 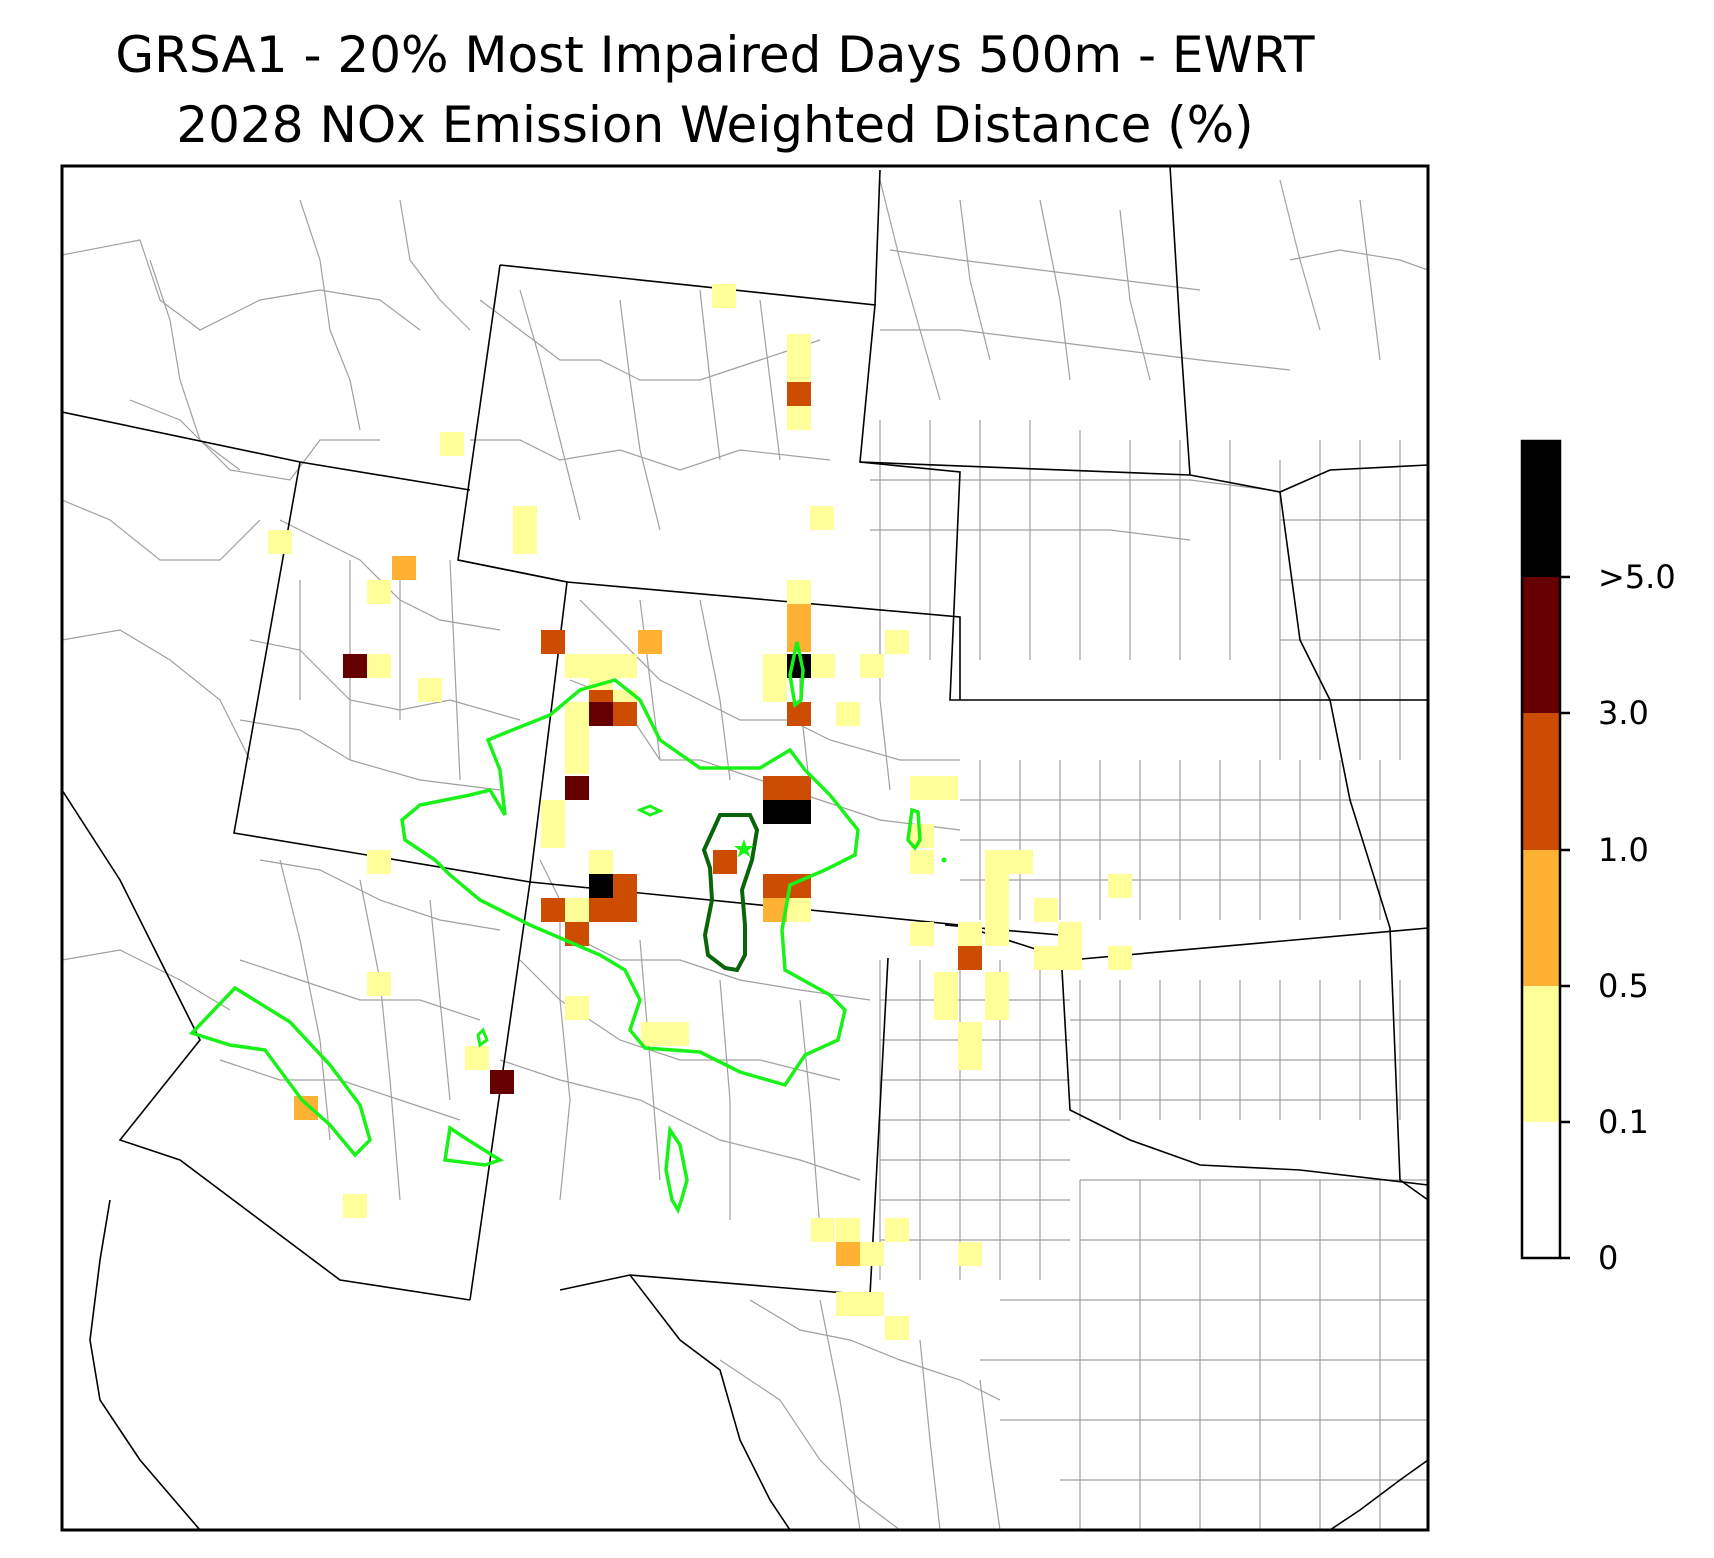 I want to click on colorbar-tick-label: 0, so click(x=1608, y=1258).